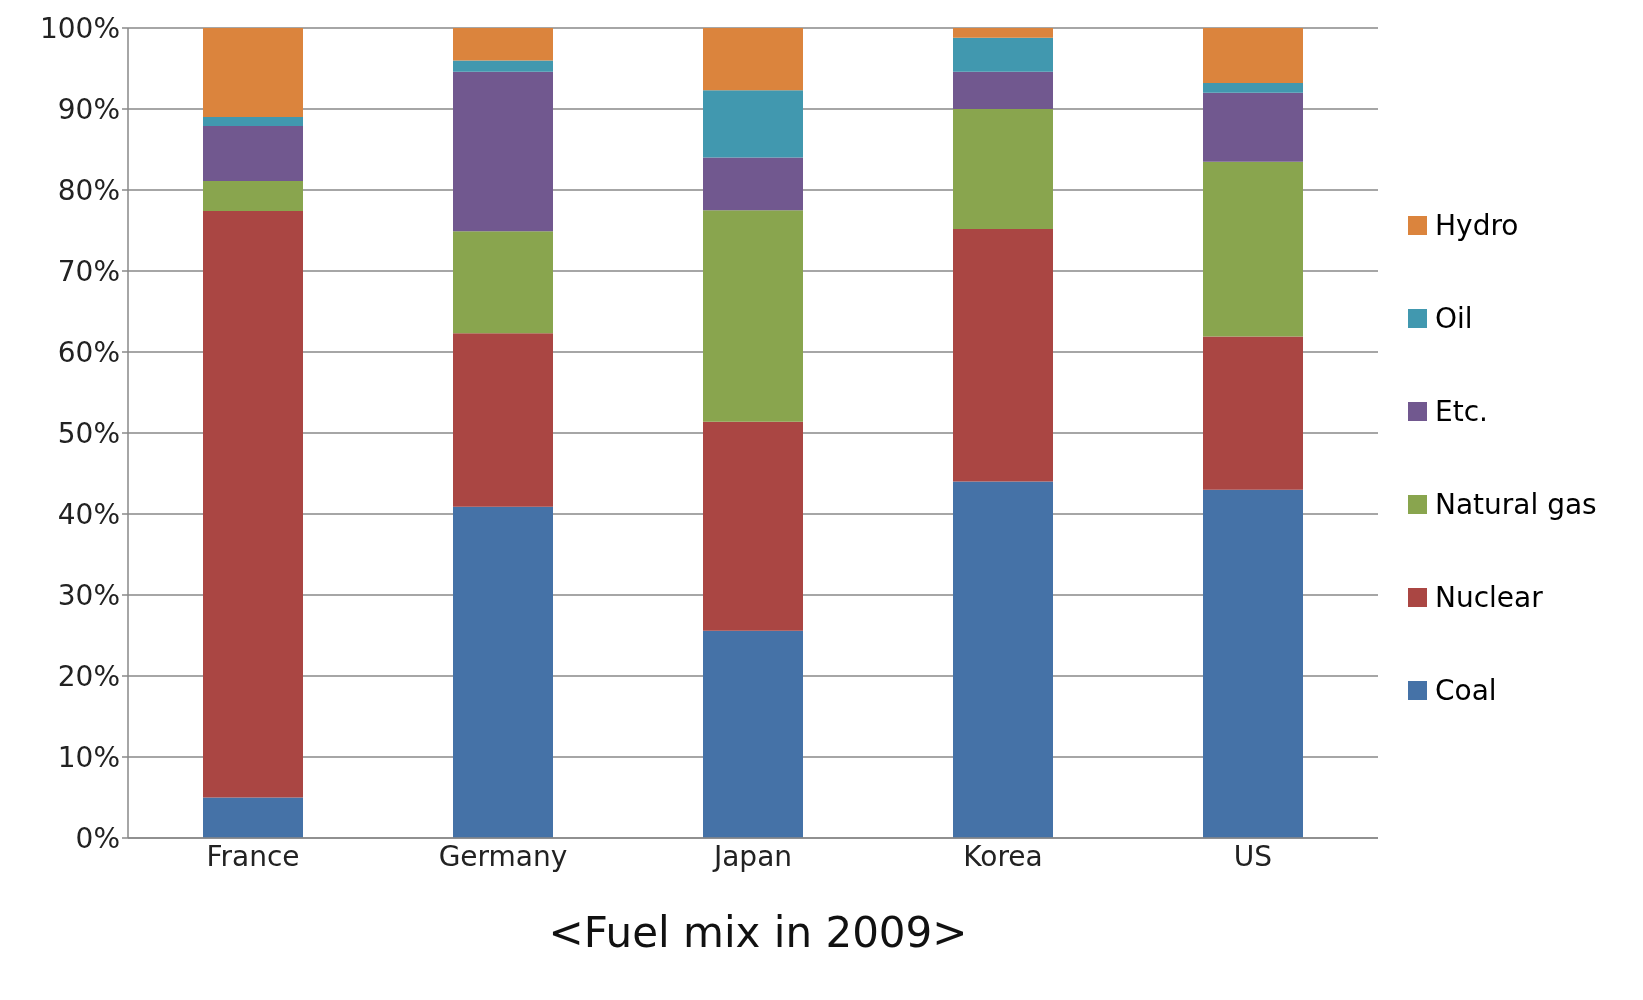  What do you see at coordinates (97, 838) in the screenshot?
I see `y-tick-label: 0%` at bounding box center [97, 838].